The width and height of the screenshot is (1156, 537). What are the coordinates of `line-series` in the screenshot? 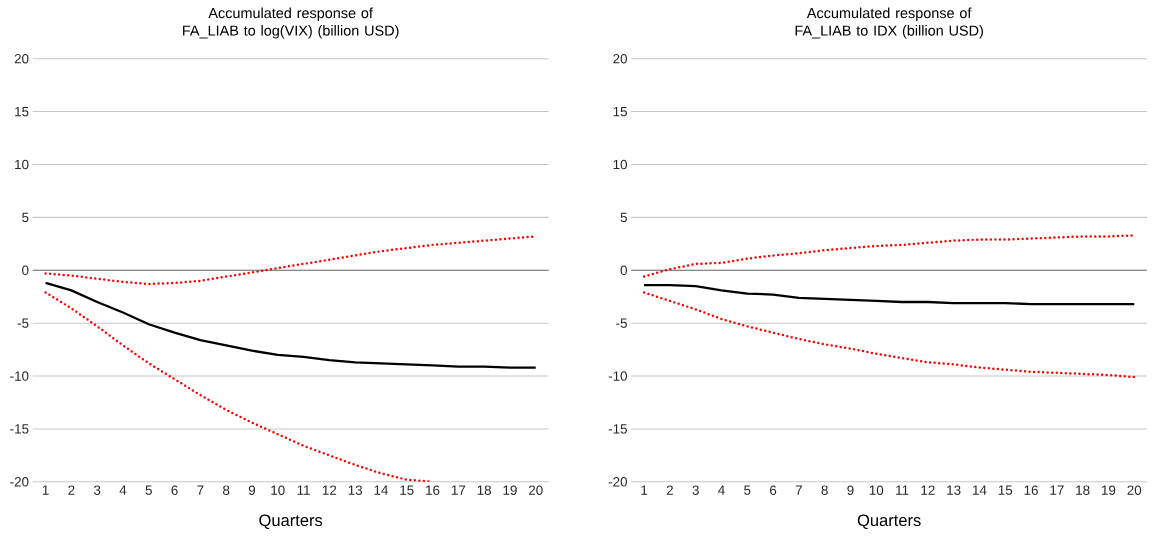 It's located at (889, 256).